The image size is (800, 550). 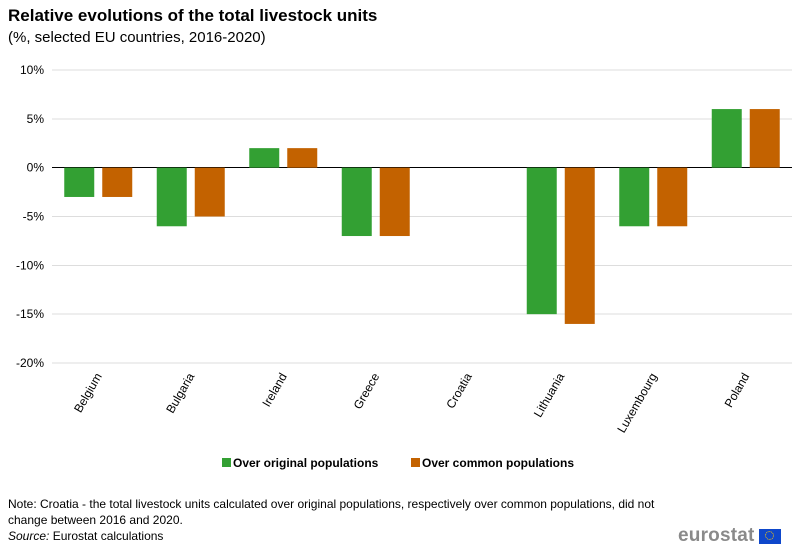 What do you see at coordinates (541, 241) in the screenshot?
I see `bar-lithuania-original` at bounding box center [541, 241].